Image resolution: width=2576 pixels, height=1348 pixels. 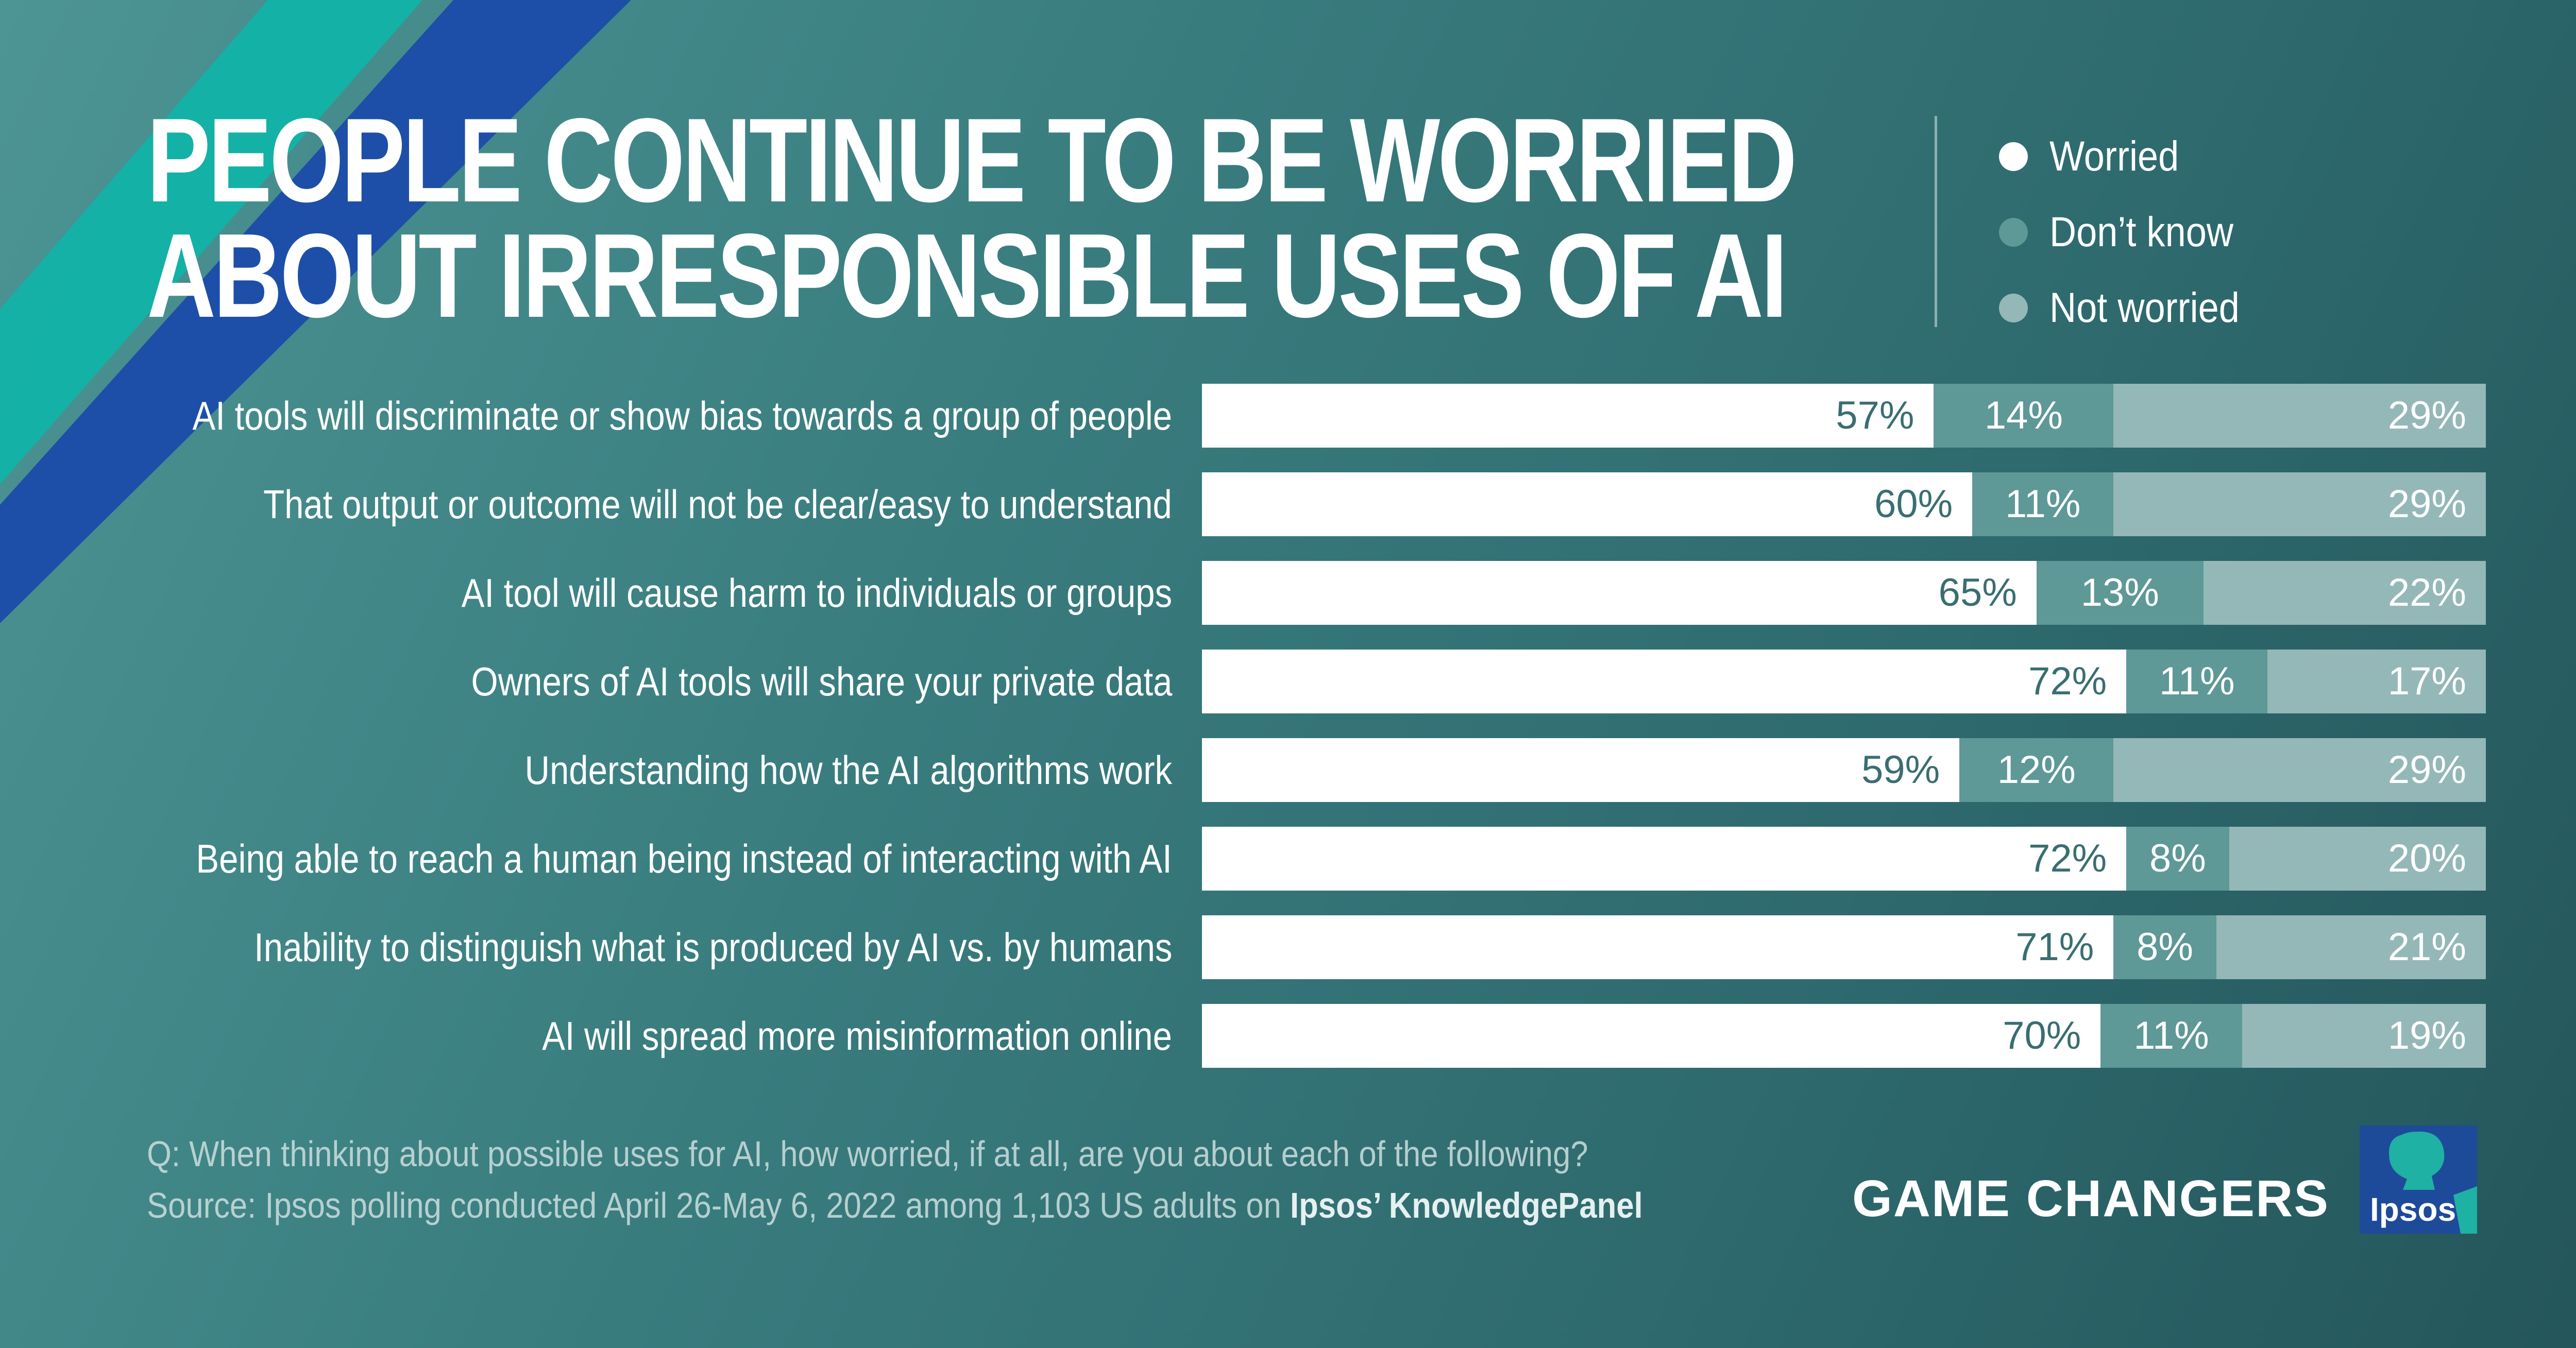 I want to click on stacked-bar: 57% 14% 29%, so click(x=1844, y=416).